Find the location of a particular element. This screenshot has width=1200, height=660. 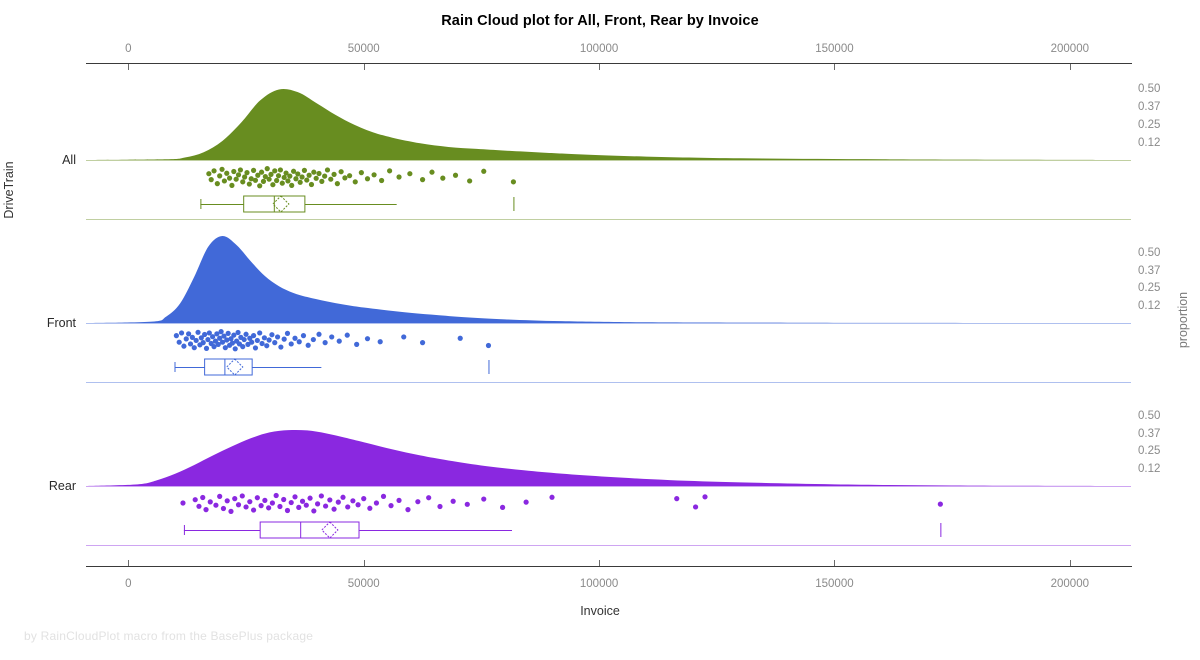

x-axis-tick-label-bottom-4: 200000 is located at coordinates (1069, 584).